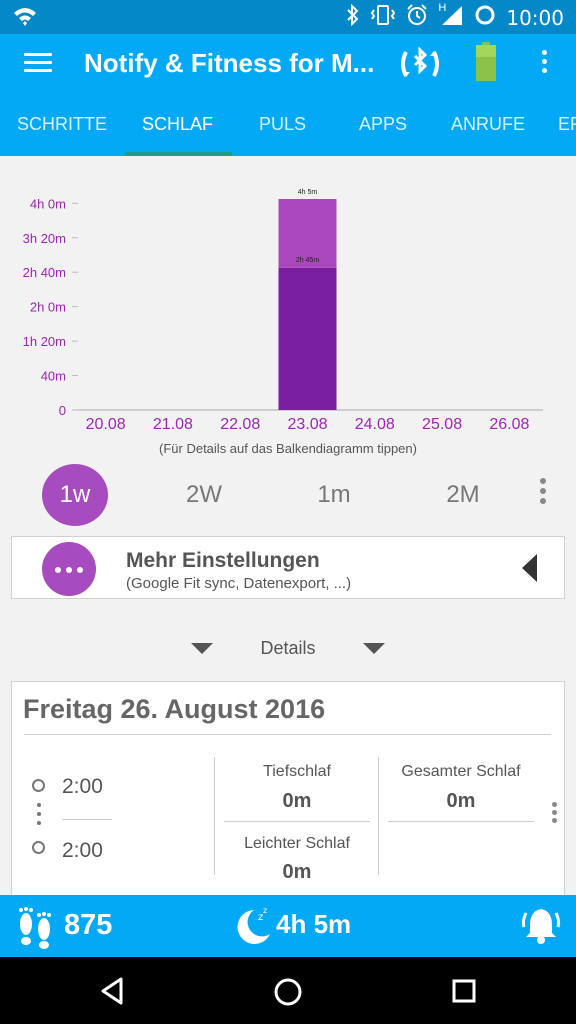 The width and height of the screenshot is (576, 1024). I want to click on bluetooth-sync-icon, so click(420, 66).